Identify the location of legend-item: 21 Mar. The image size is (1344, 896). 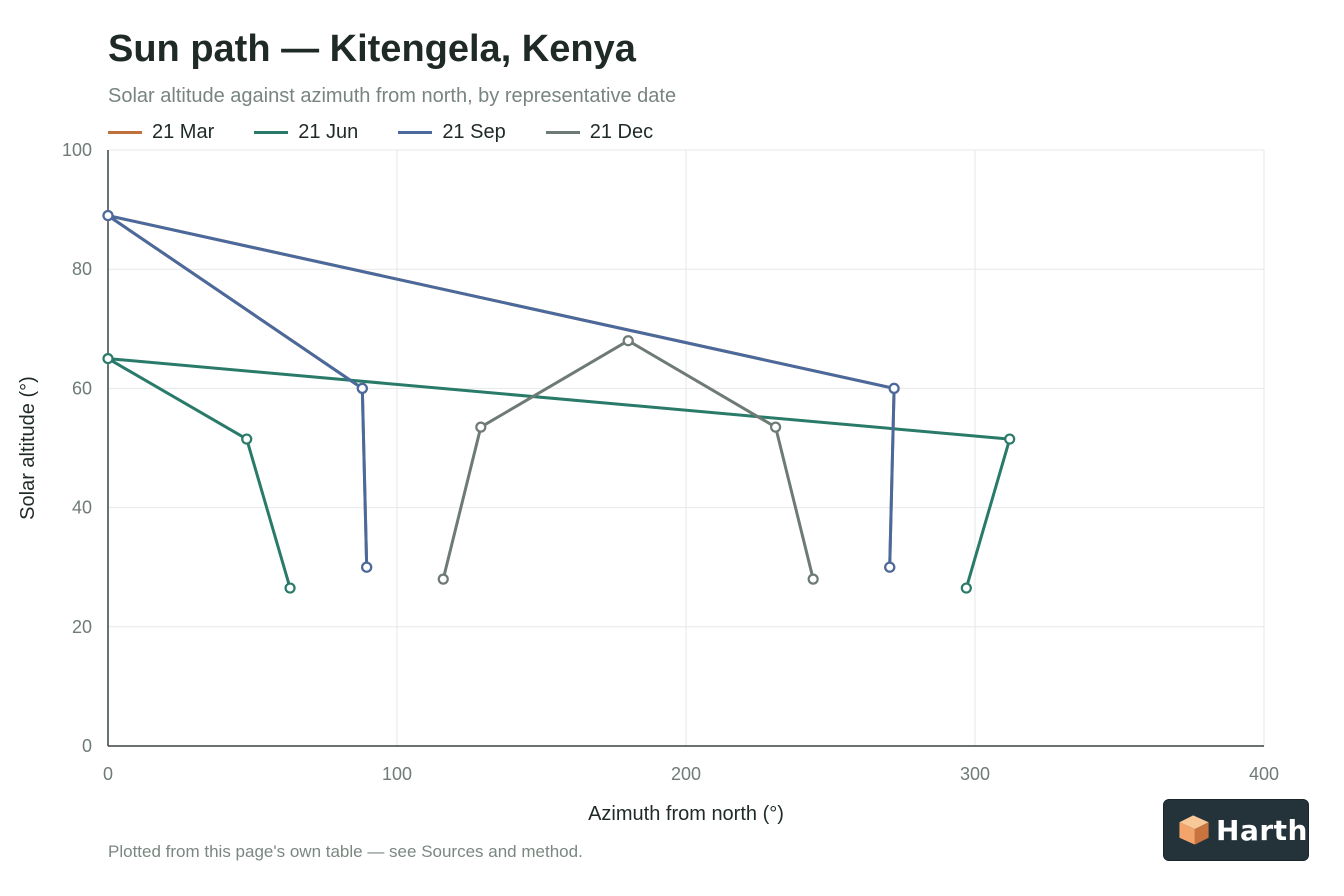
(161, 132).